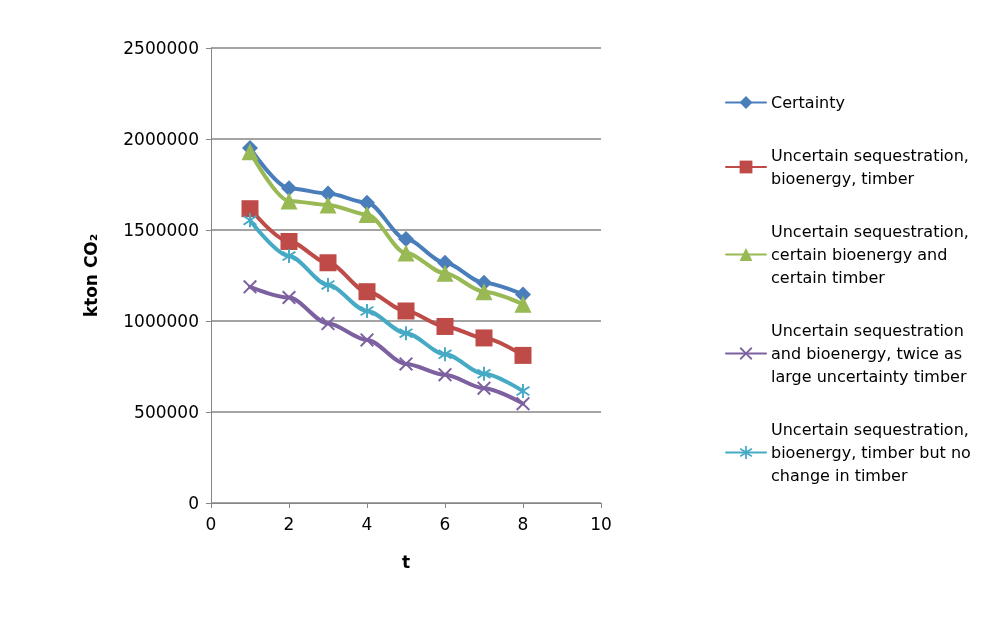  I want to click on x-tick-label: 2, so click(289, 523).